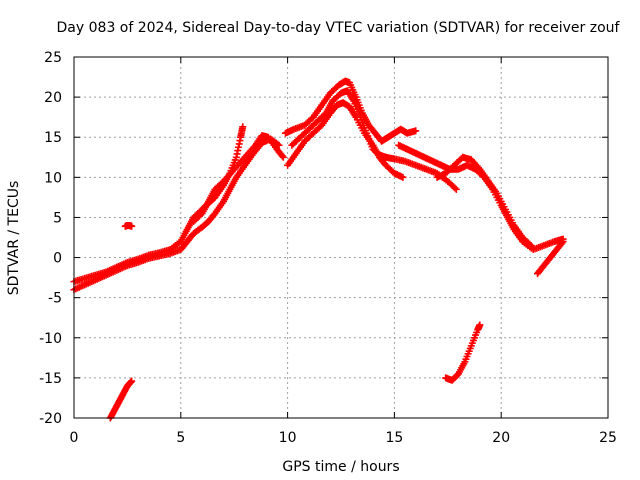 This screenshot has height=480, width=640. What do you see at coordinates (350, 111) in the screenshot?
I see `series-track-evening-upper` at bounding box center [350, 111].